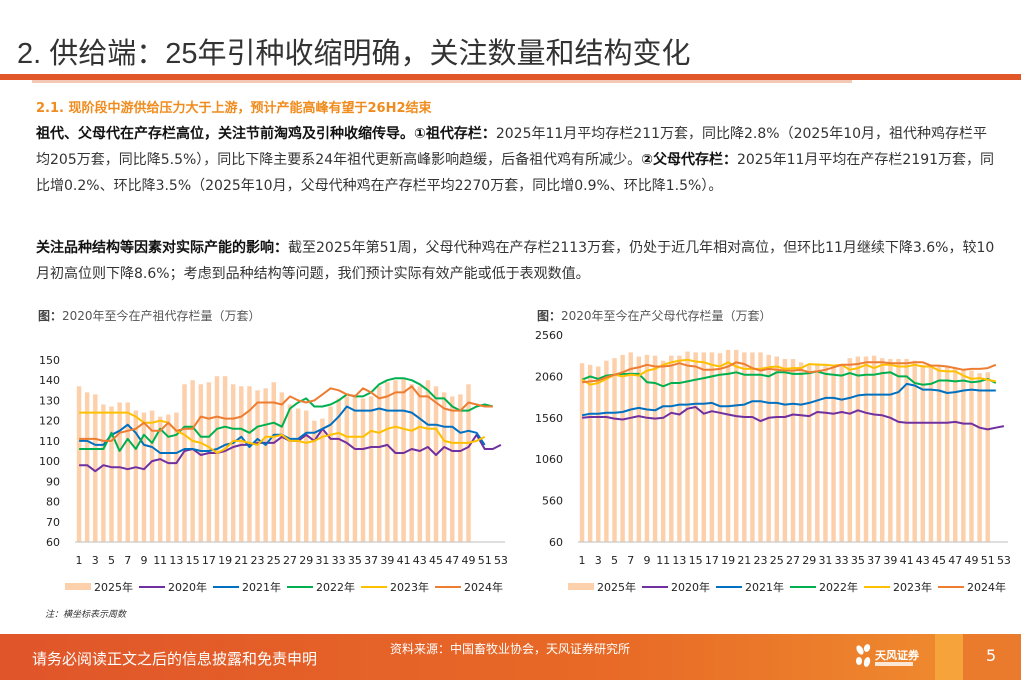 The width and height of the screenshot is (1021, 680). What do you see at coordinates (894, 664) in the screenshot?
I see `logo-subtitle-bar` at bounding box center [894, 664].